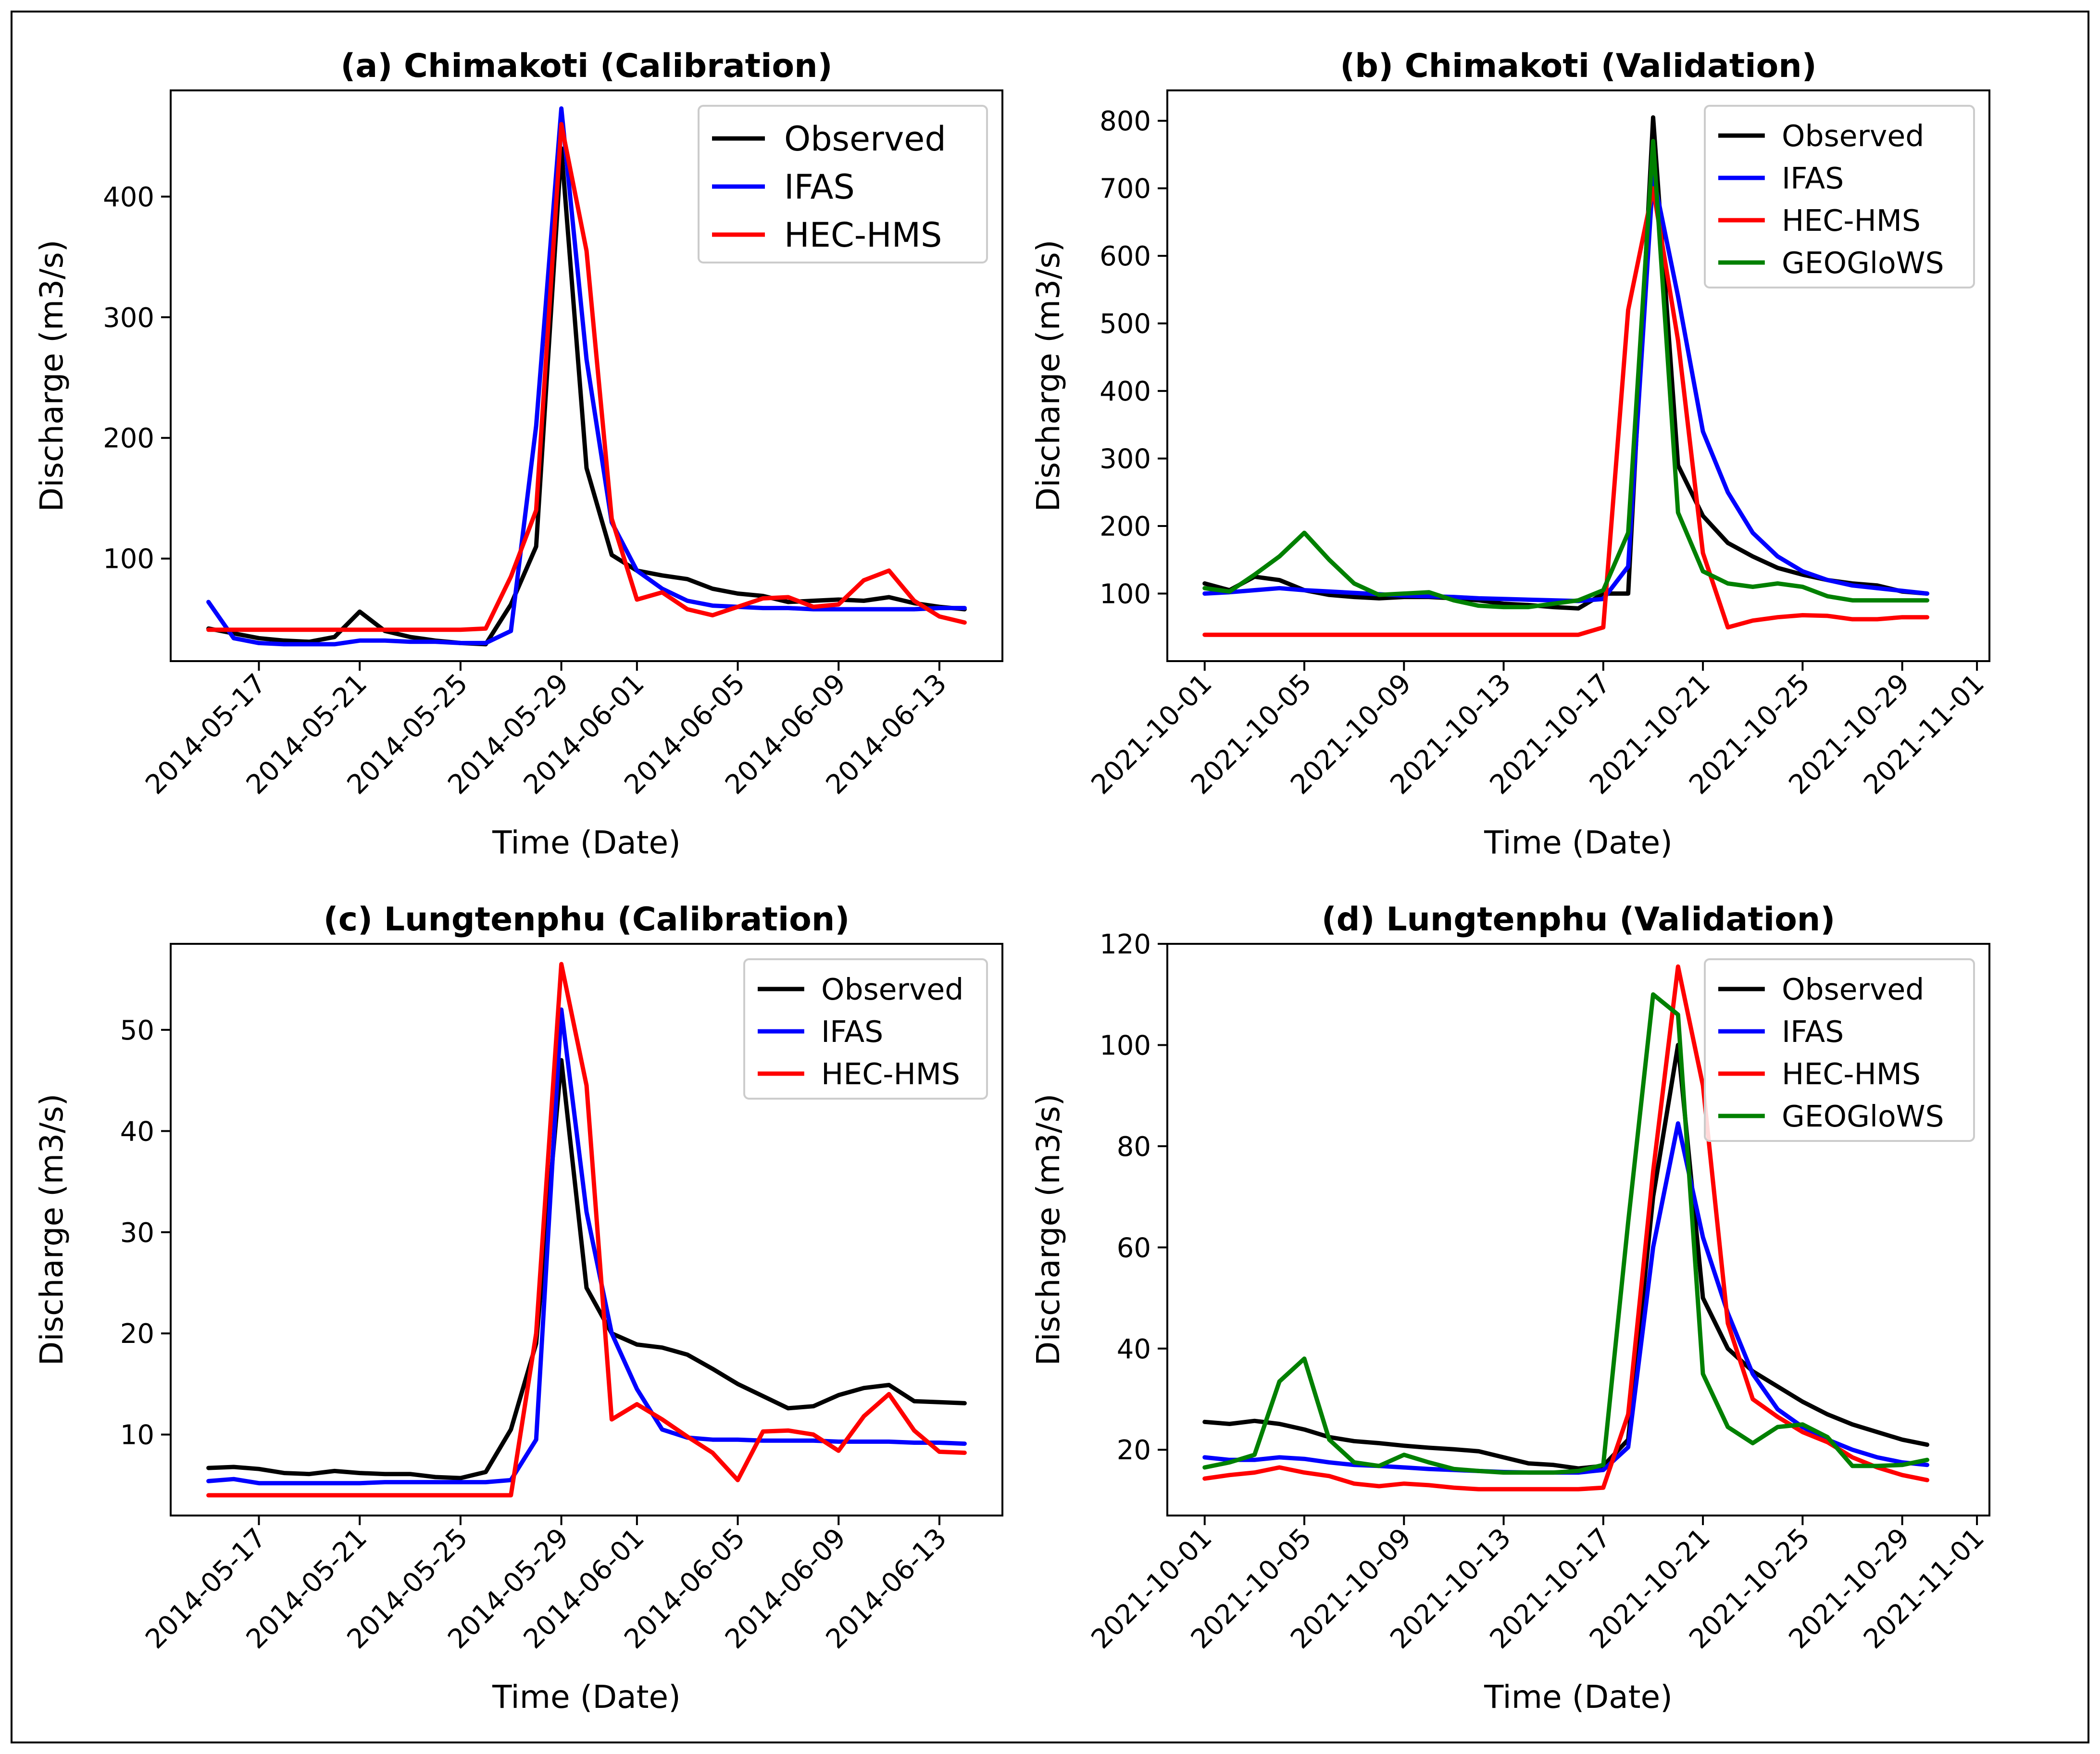 This screenshot has height=1754, width=2100. Describe the element at coordinates (587, 920) in the screenshot. I see `chart-title: (c) Lungtenphu (Calibration)` at that location.